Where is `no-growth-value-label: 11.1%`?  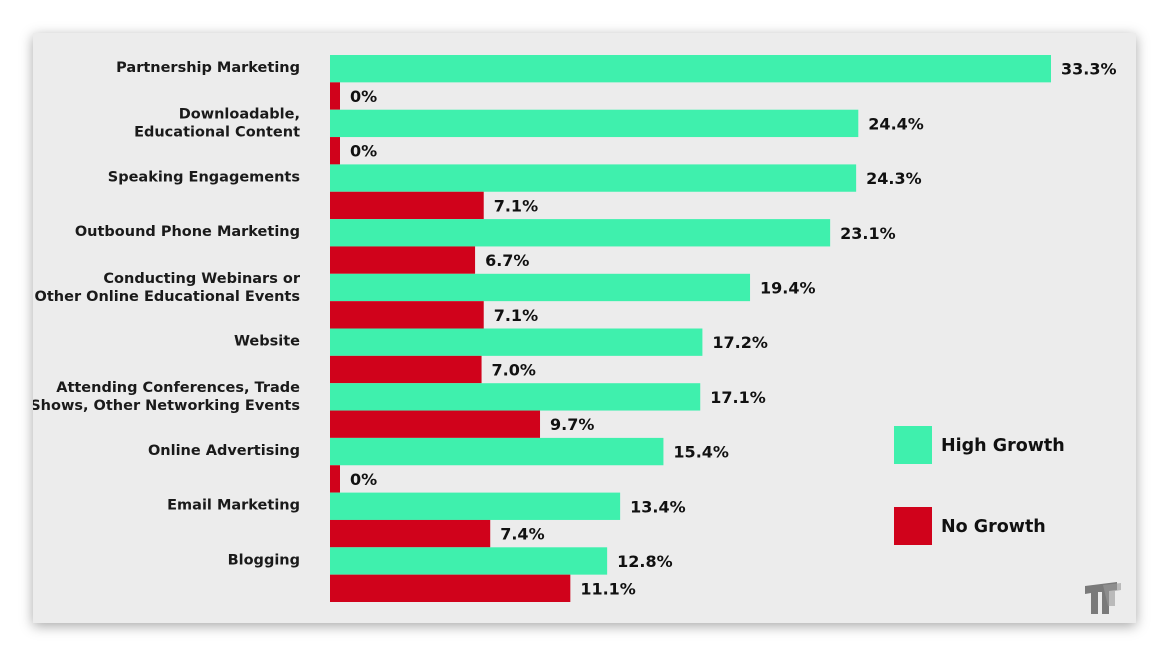 no-growth-value-label: 11.1% is located at coordinates (608, 588).